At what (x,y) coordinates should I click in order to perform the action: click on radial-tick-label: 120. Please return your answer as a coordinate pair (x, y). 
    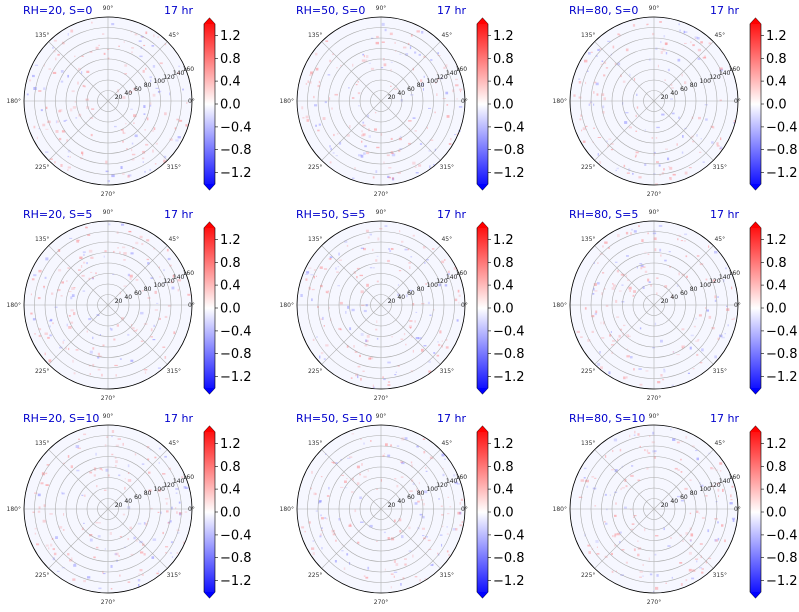
    Looking at the image, I should click on (442, 485).